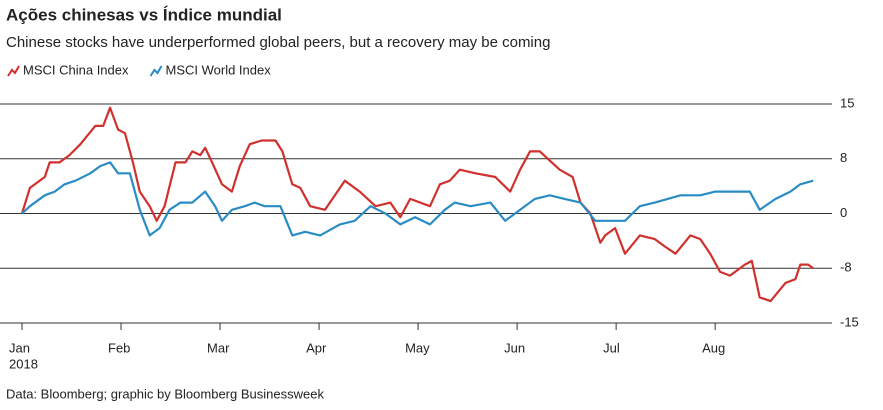 Image resolution: width=883 pixels, height=410 pixels. I want to click on x-tick-label: Feb, so click(119, 347).